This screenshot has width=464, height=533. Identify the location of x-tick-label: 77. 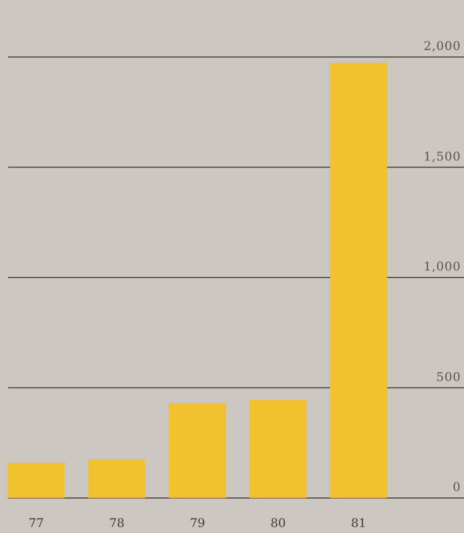
(36, 523).